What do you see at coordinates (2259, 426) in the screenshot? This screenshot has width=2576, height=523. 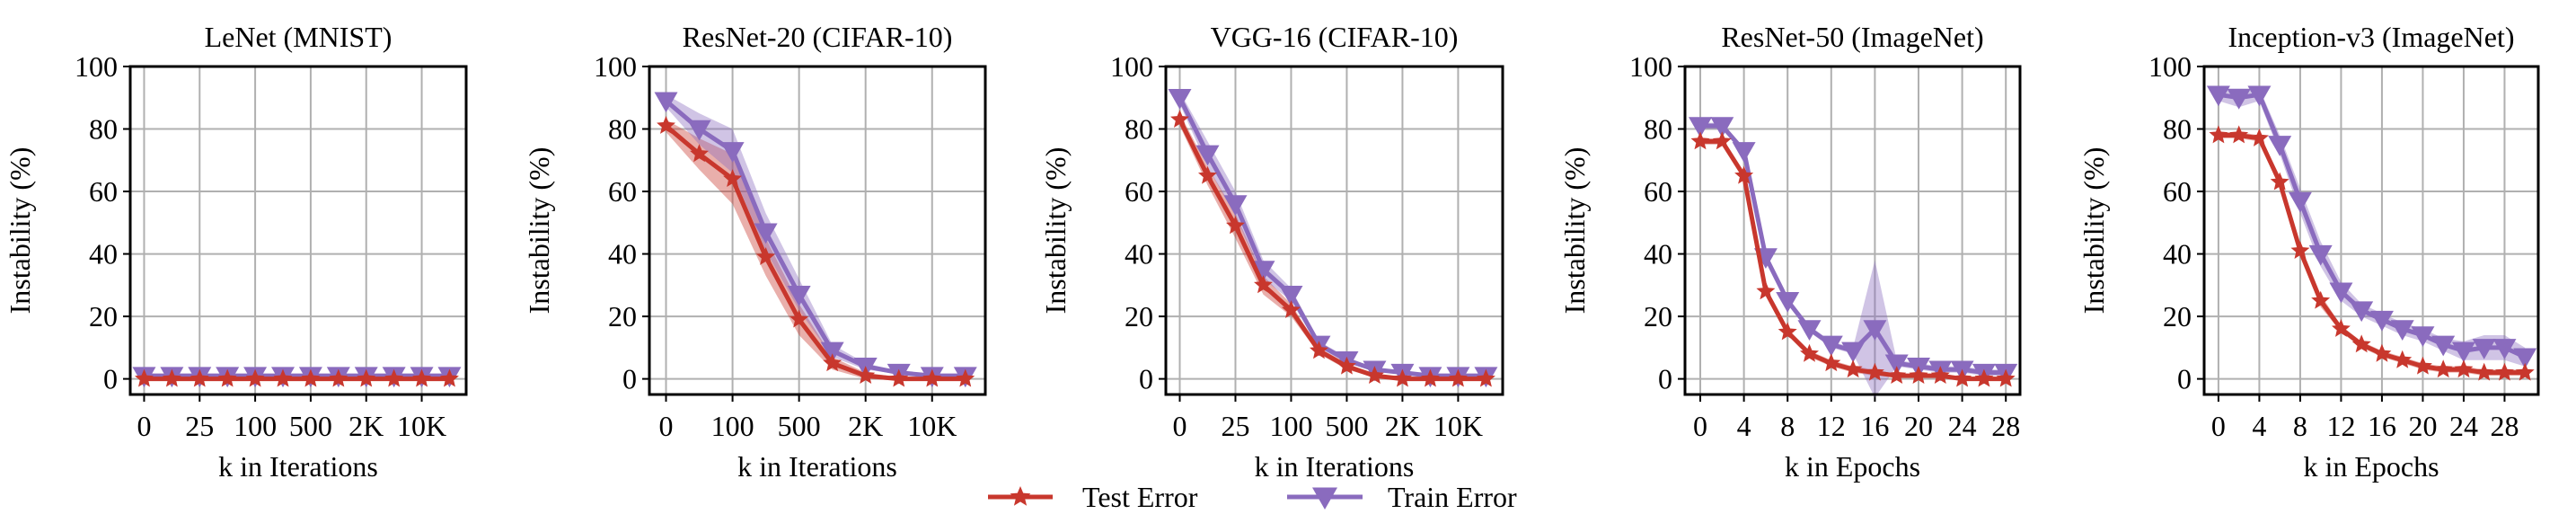 I see `x-tick-label: 4` at bounding box center [2259, 426].